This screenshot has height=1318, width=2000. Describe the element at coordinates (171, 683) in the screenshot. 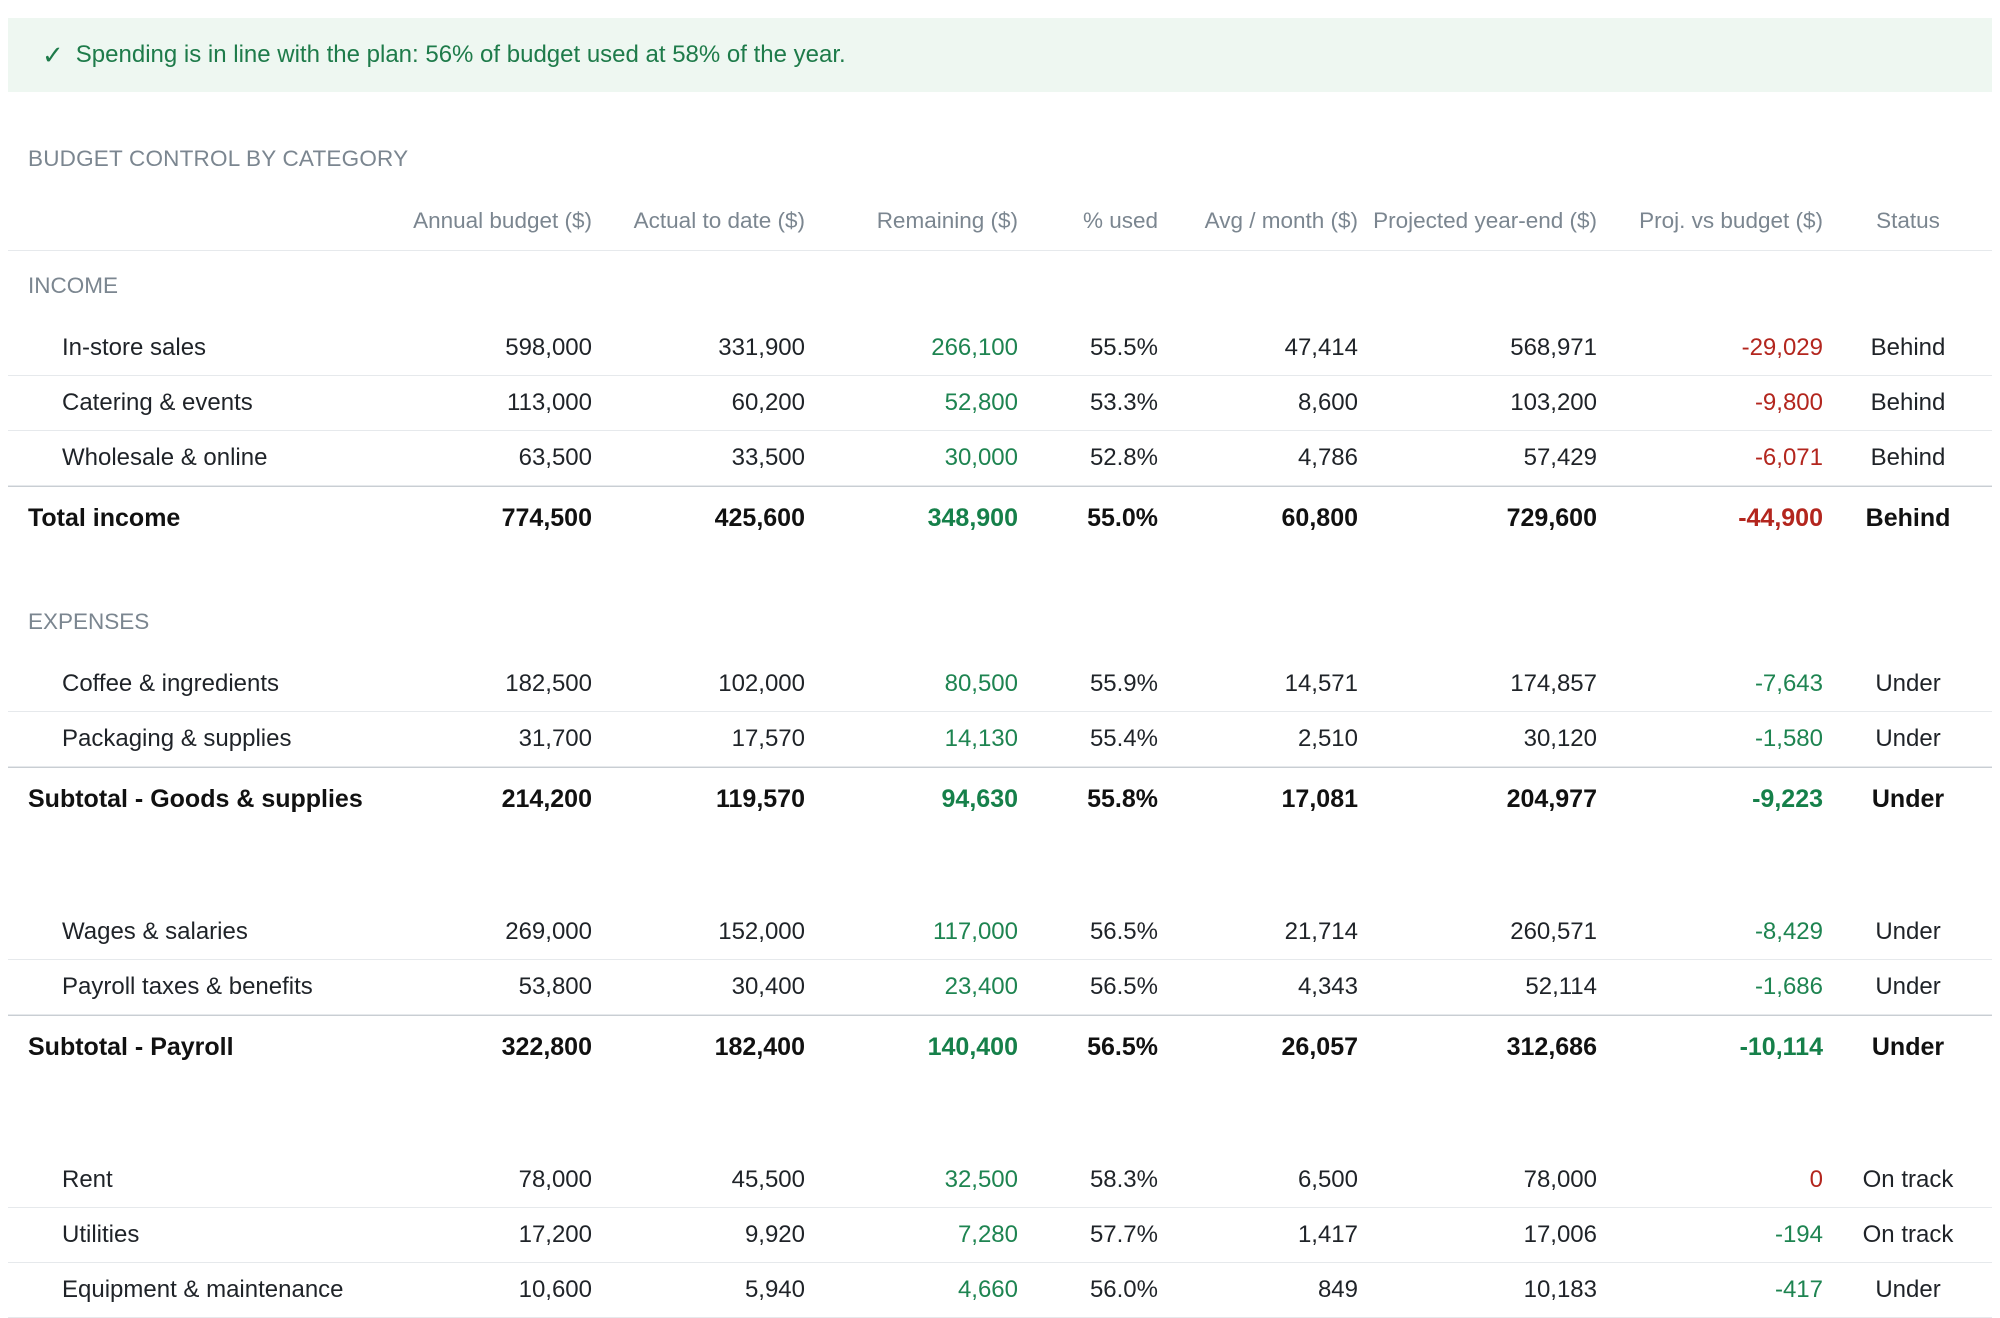

I see `row-label: Coffee & ingredients` at that location.